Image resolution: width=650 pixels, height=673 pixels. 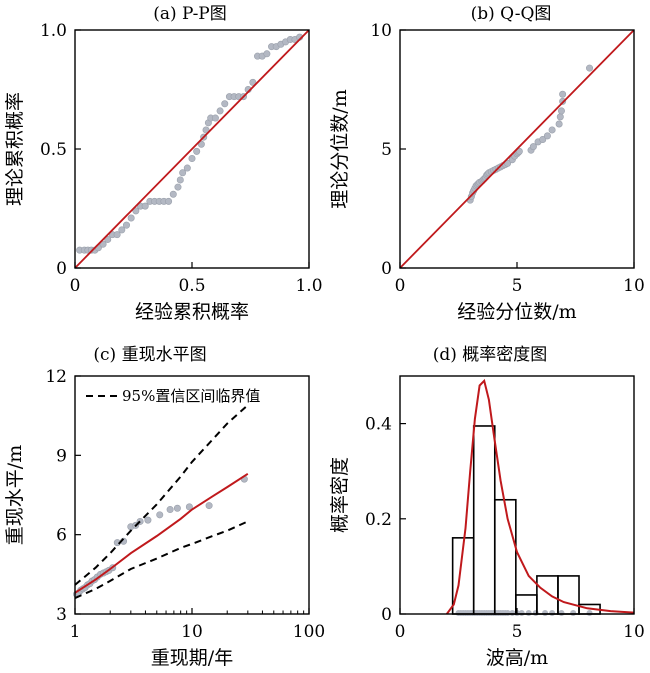 I want to click on density-curve, so click(x=540, y=496).